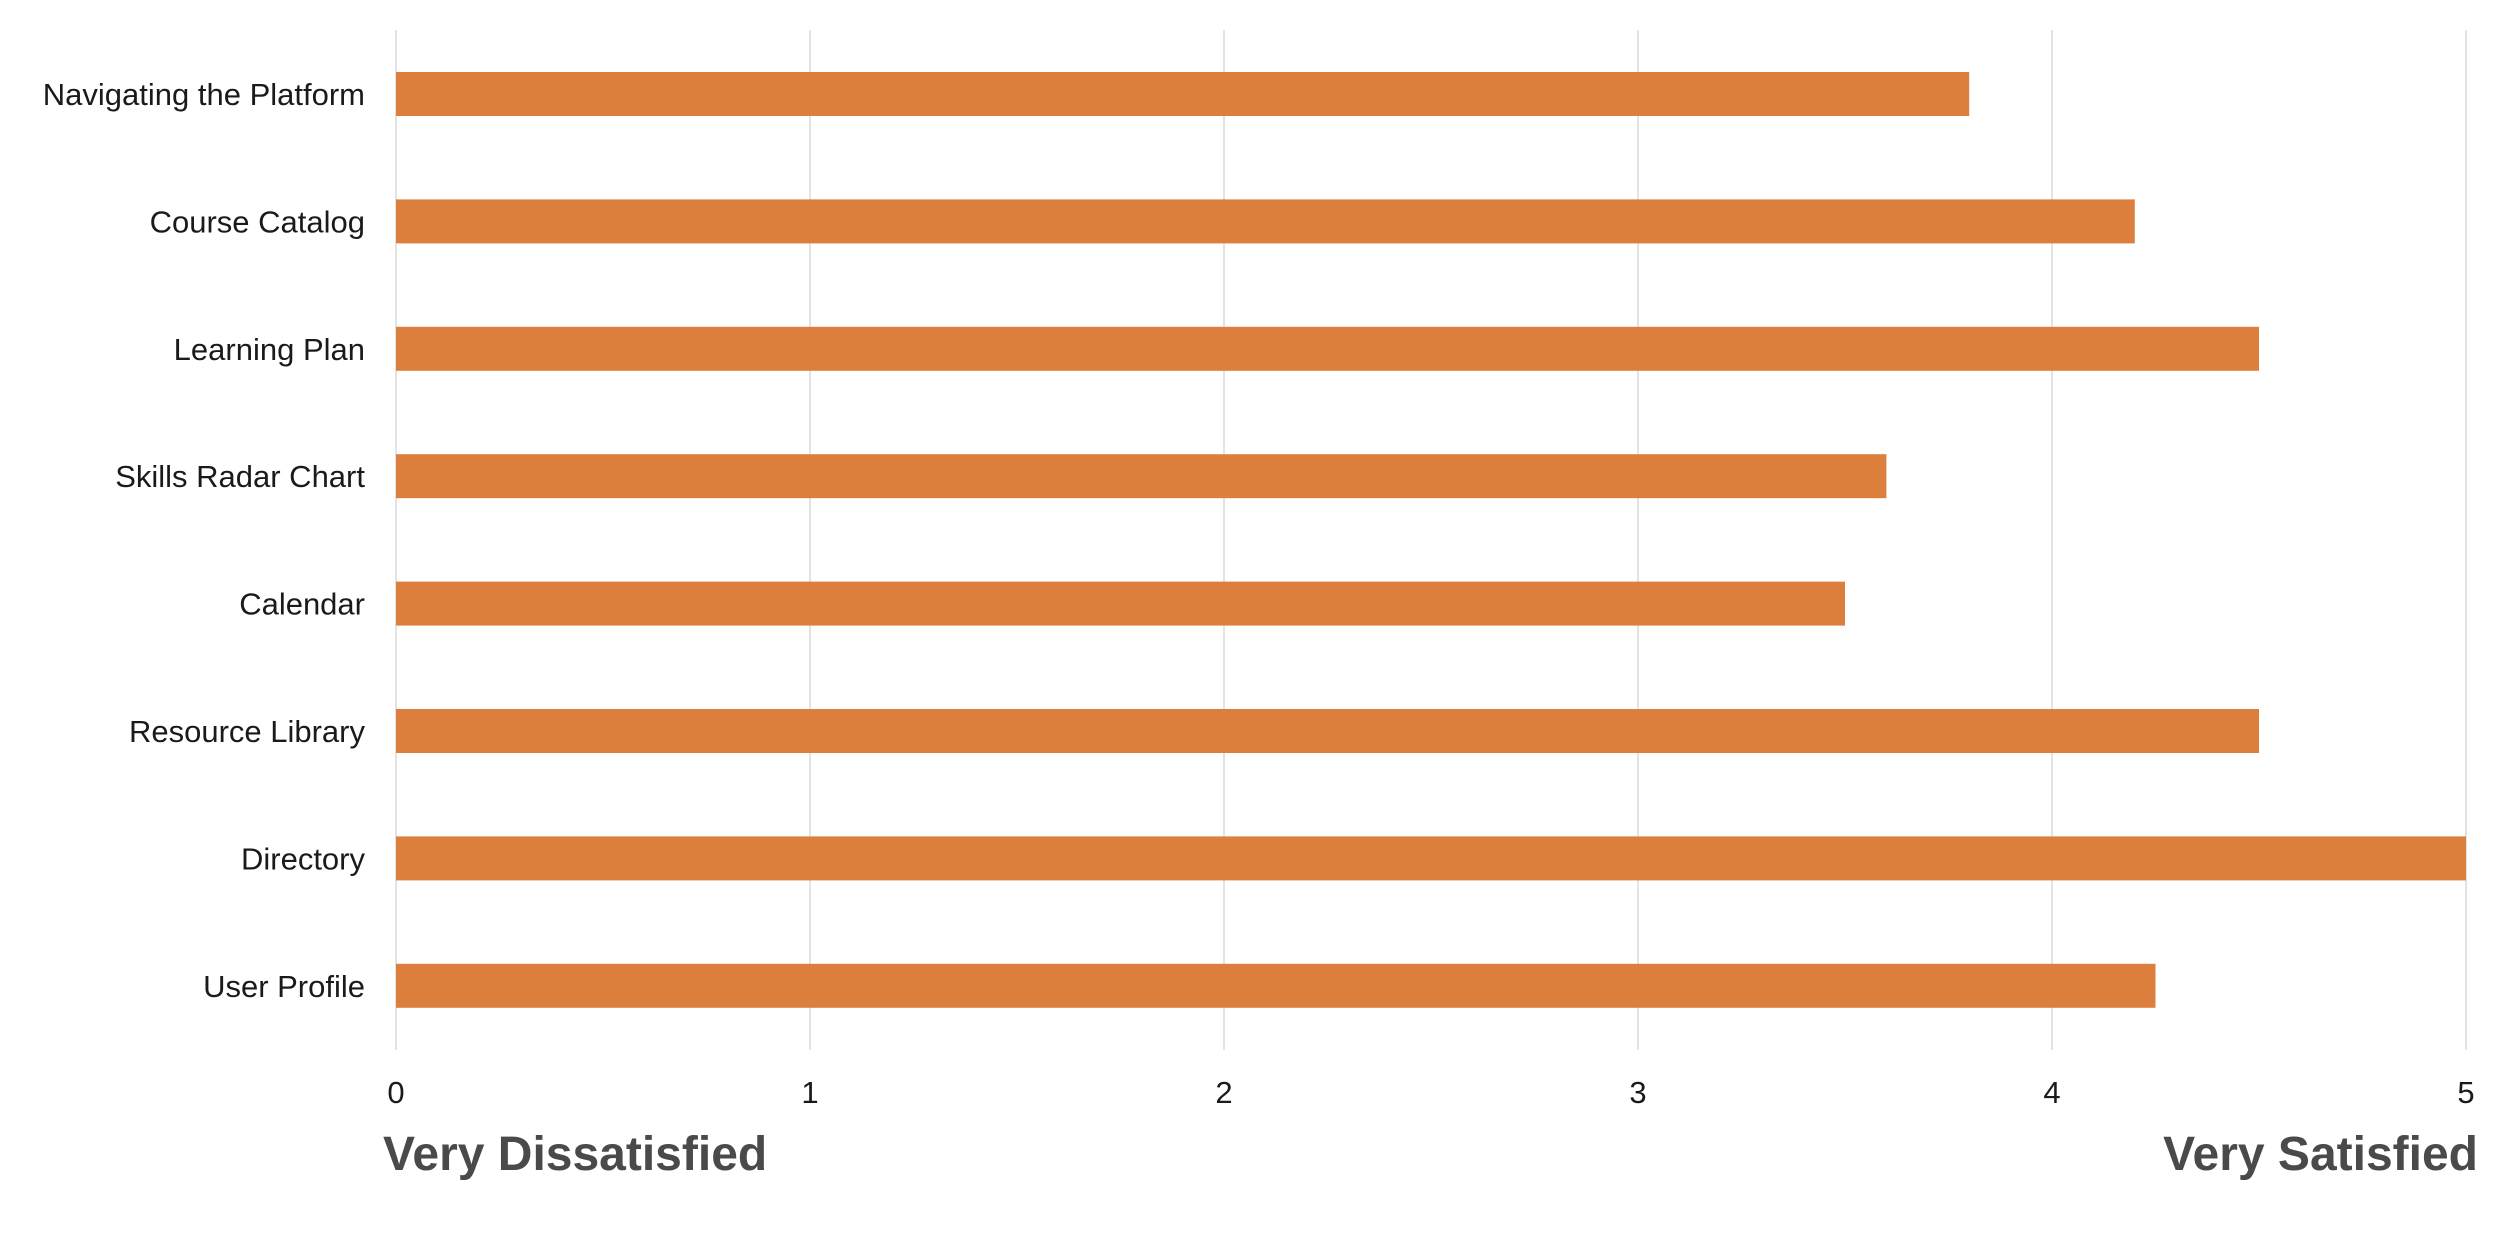  What do you see at coordinates (269, 349) in the screenshot?
I see `category-label: Learning Plan` at bounding box center [269, 349].